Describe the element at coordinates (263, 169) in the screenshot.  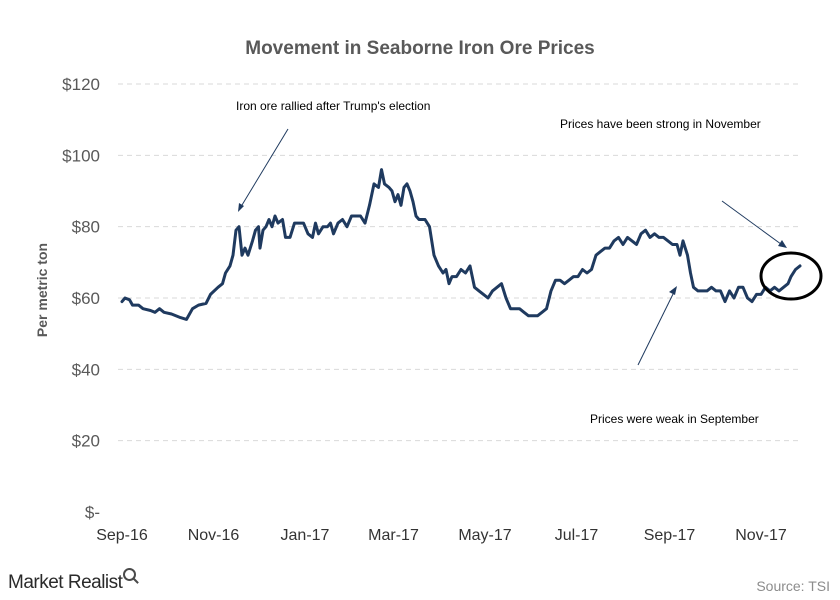
I see `annotation-arrow-trump` at that location.